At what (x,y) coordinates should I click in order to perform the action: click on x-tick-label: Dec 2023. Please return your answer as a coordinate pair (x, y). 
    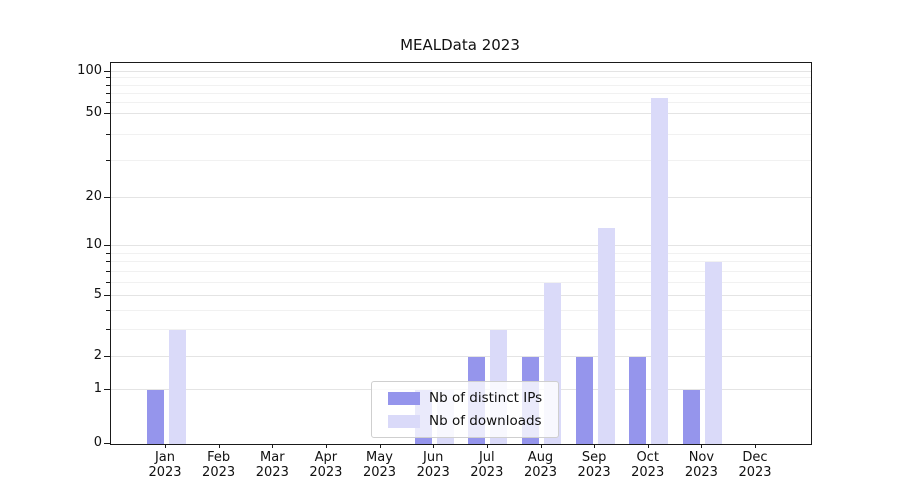
    Looking at the image, I should click on (755, 465).